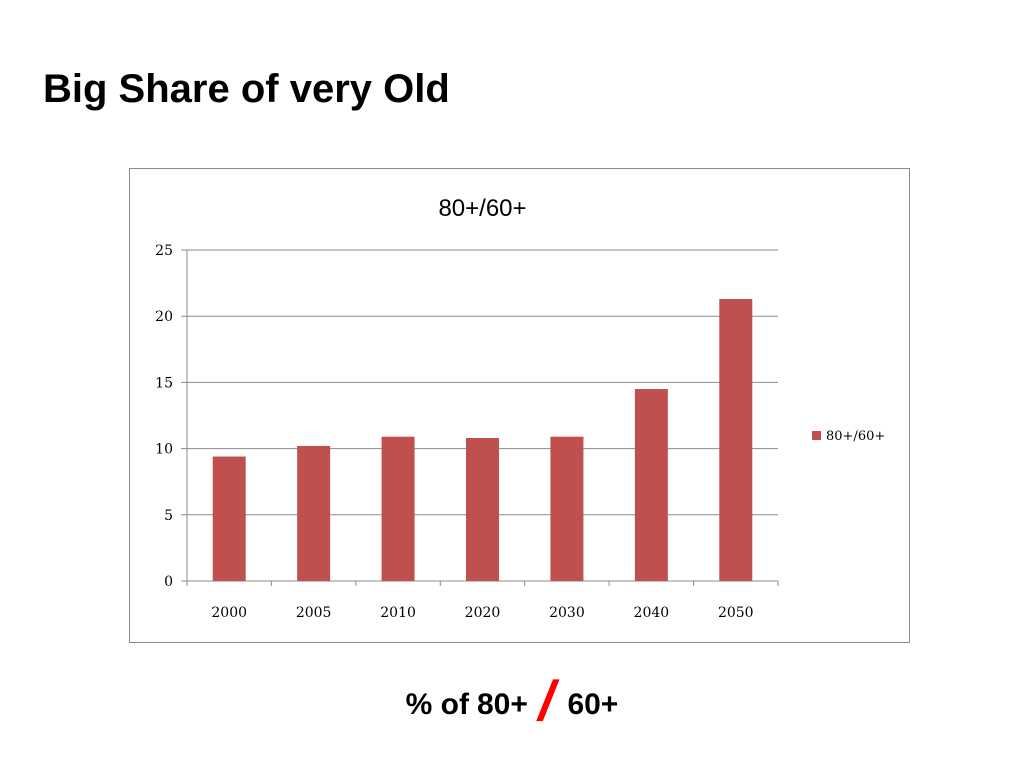 Image resolution: width=1024 pixels, height=768 pixels. I want to click on y-tick-label: 10, so click(164, 450).